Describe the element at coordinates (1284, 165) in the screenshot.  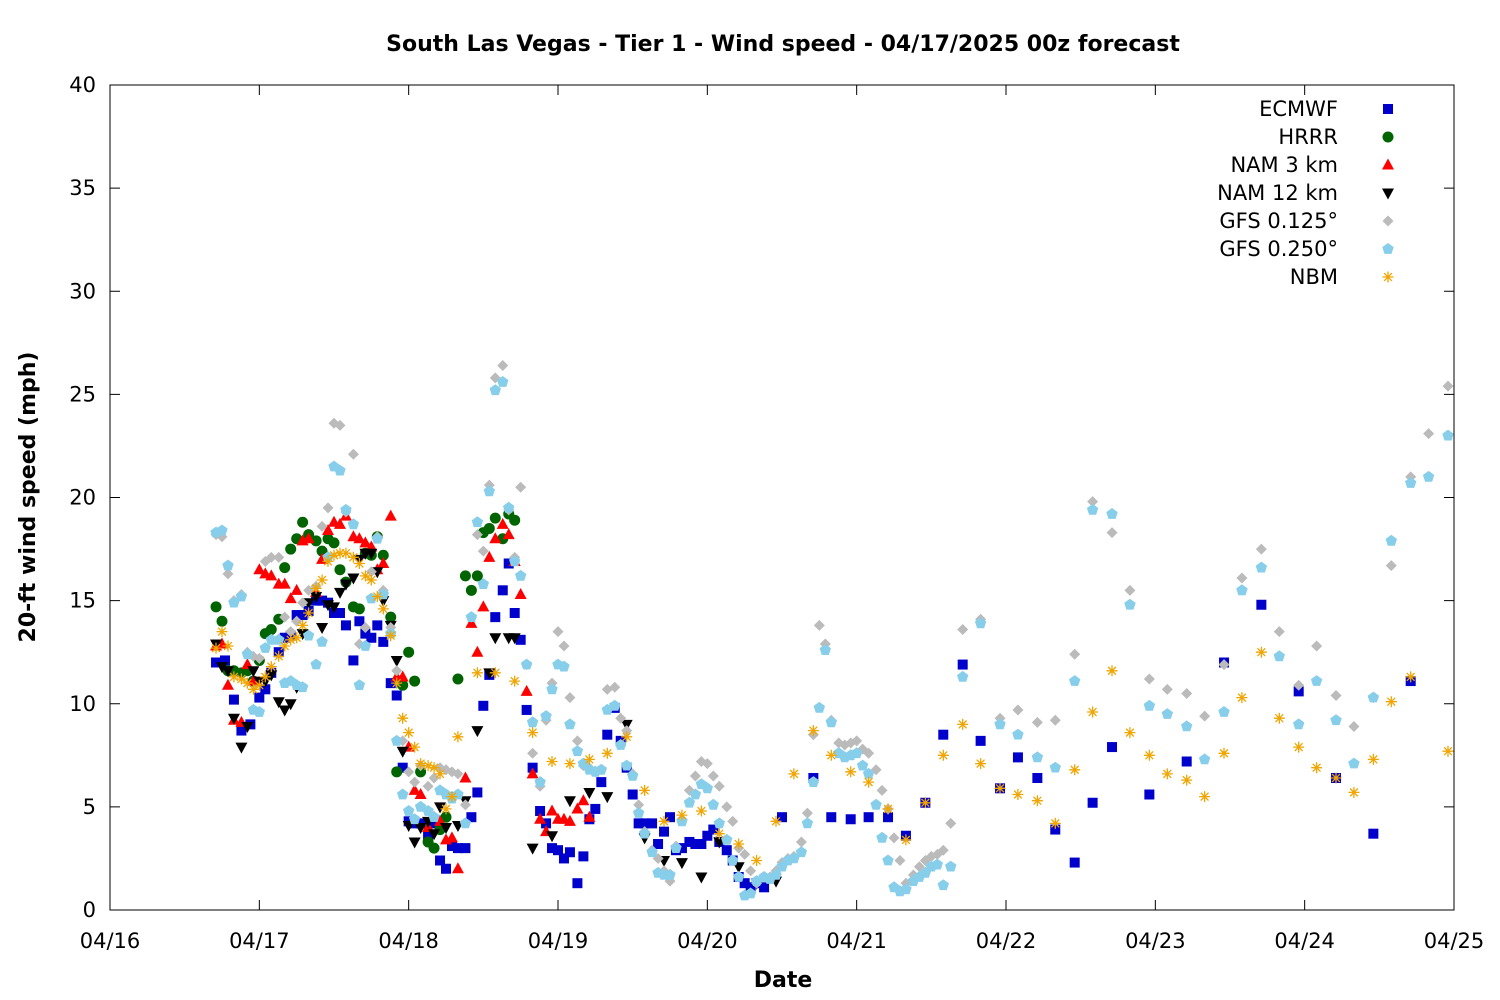
I see `legend-label: NAM 3 km` at that location.